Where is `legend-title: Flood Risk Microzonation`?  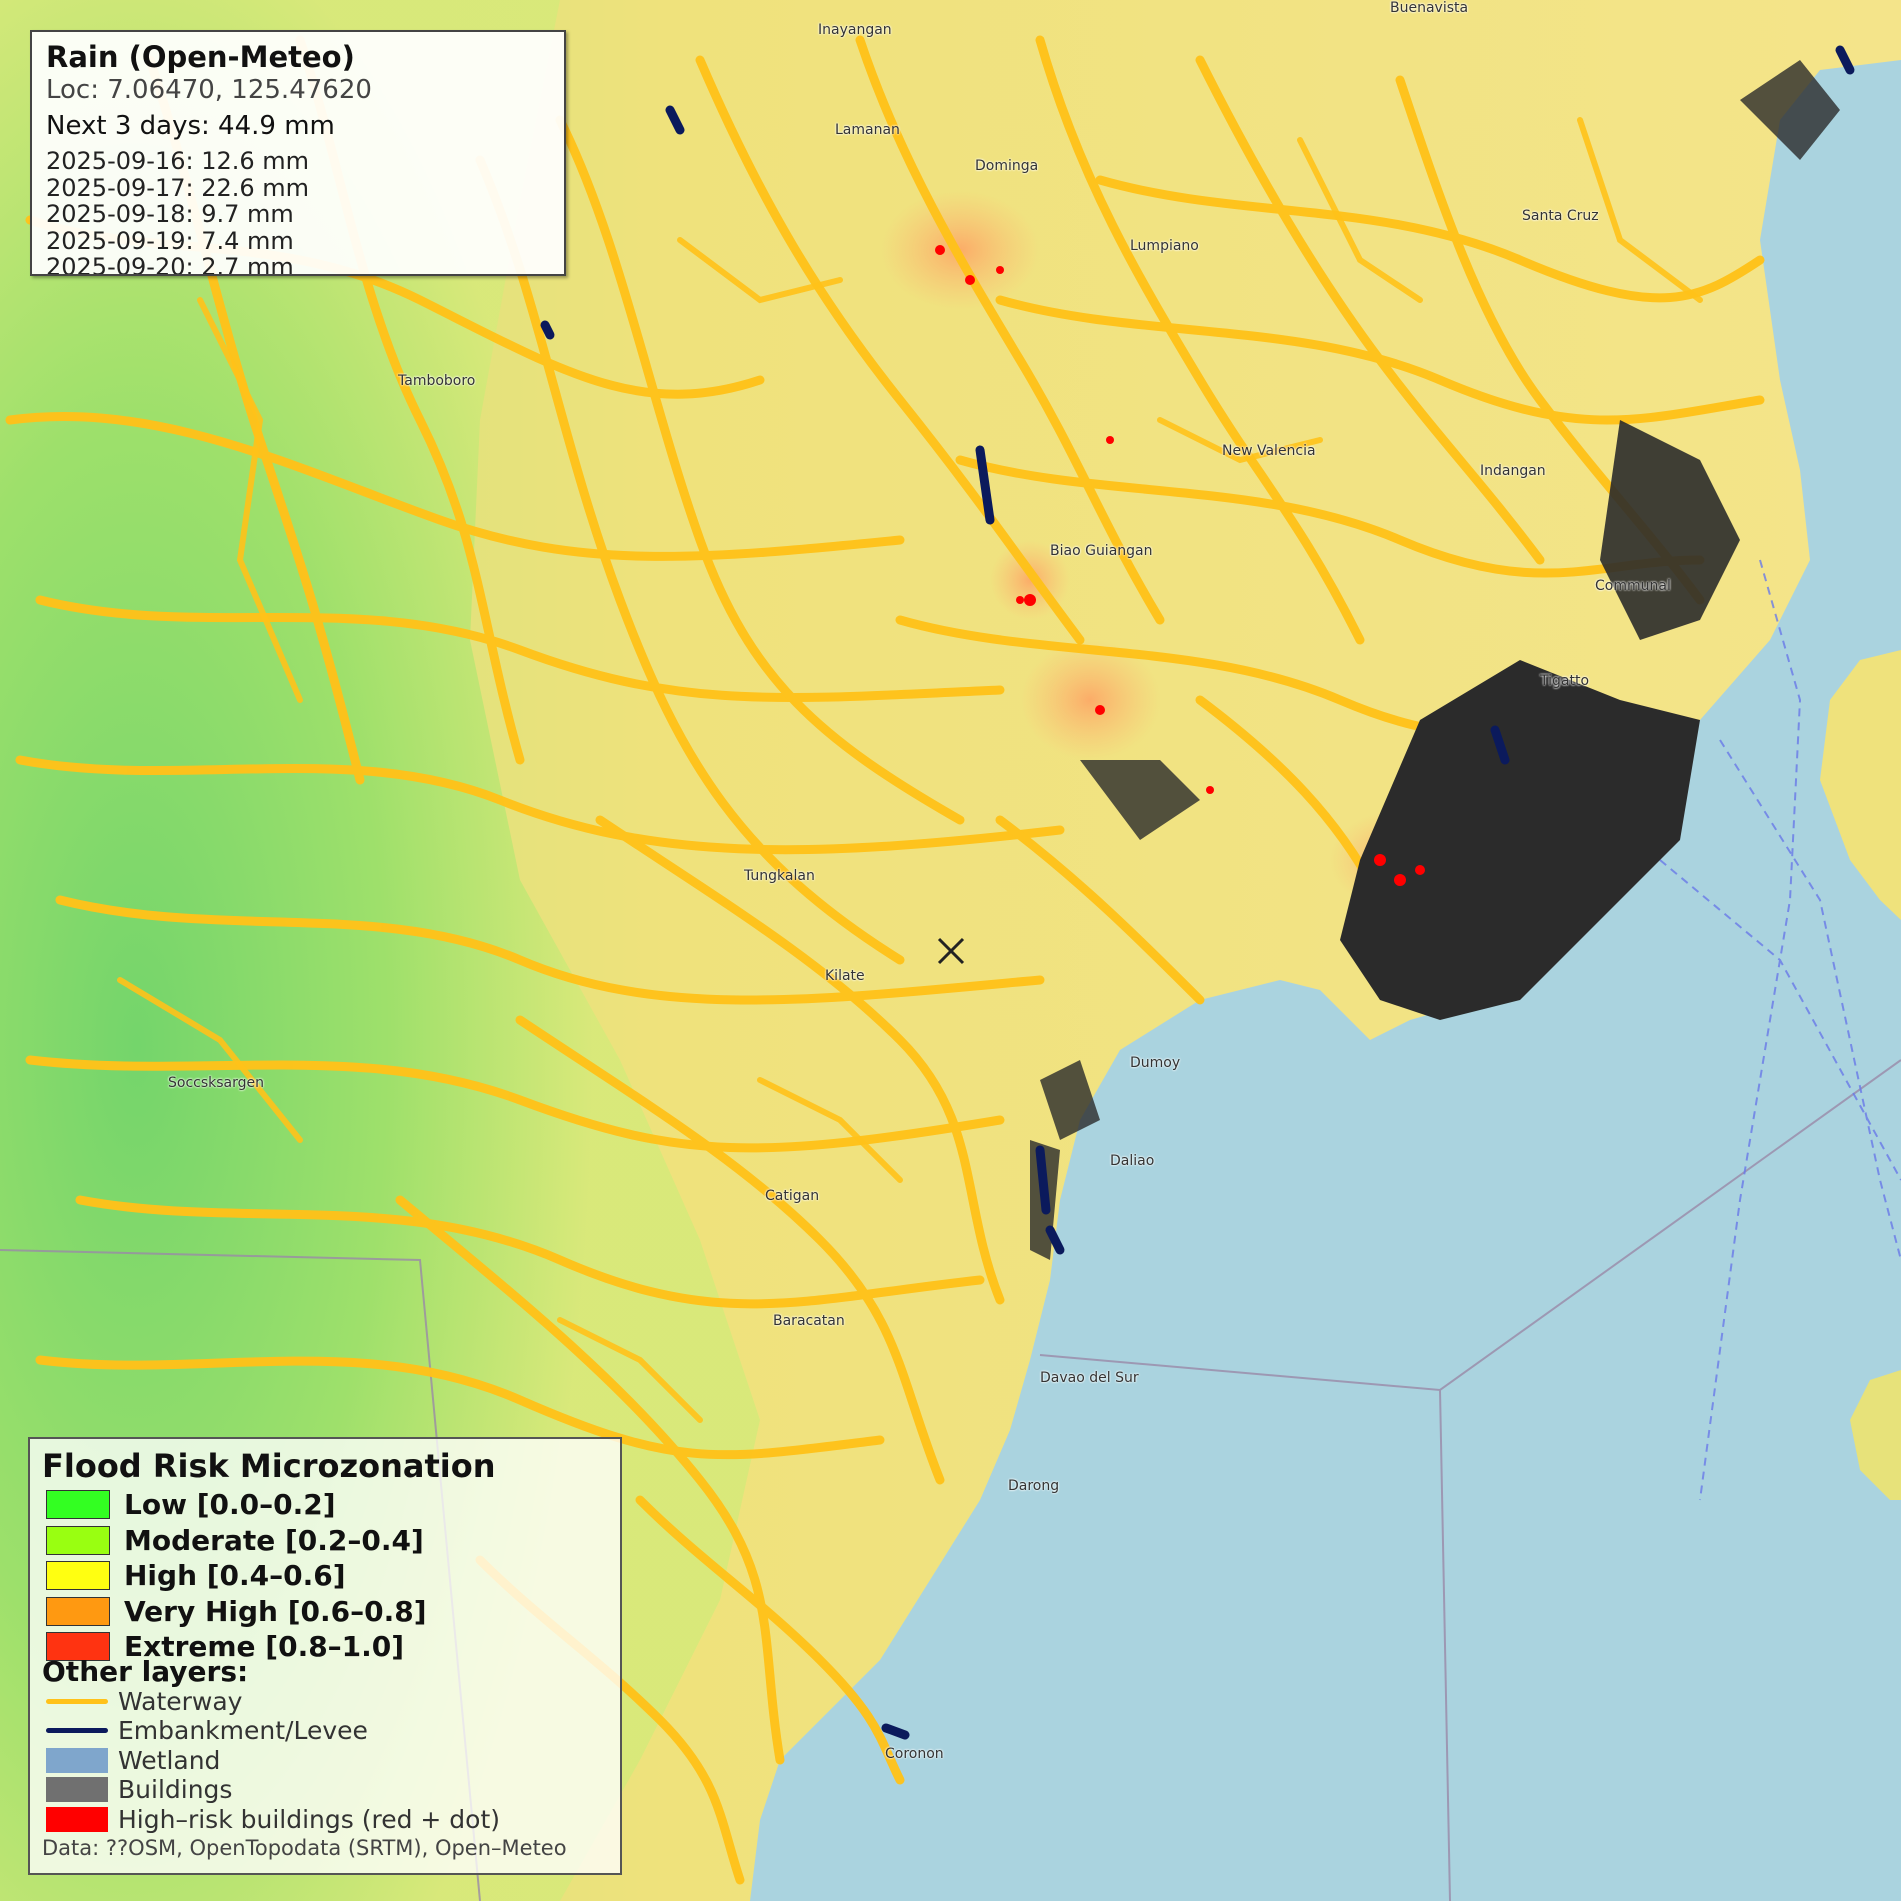
legend-title: Flood Risk Microzonation is located at coordinates (269, 1466).